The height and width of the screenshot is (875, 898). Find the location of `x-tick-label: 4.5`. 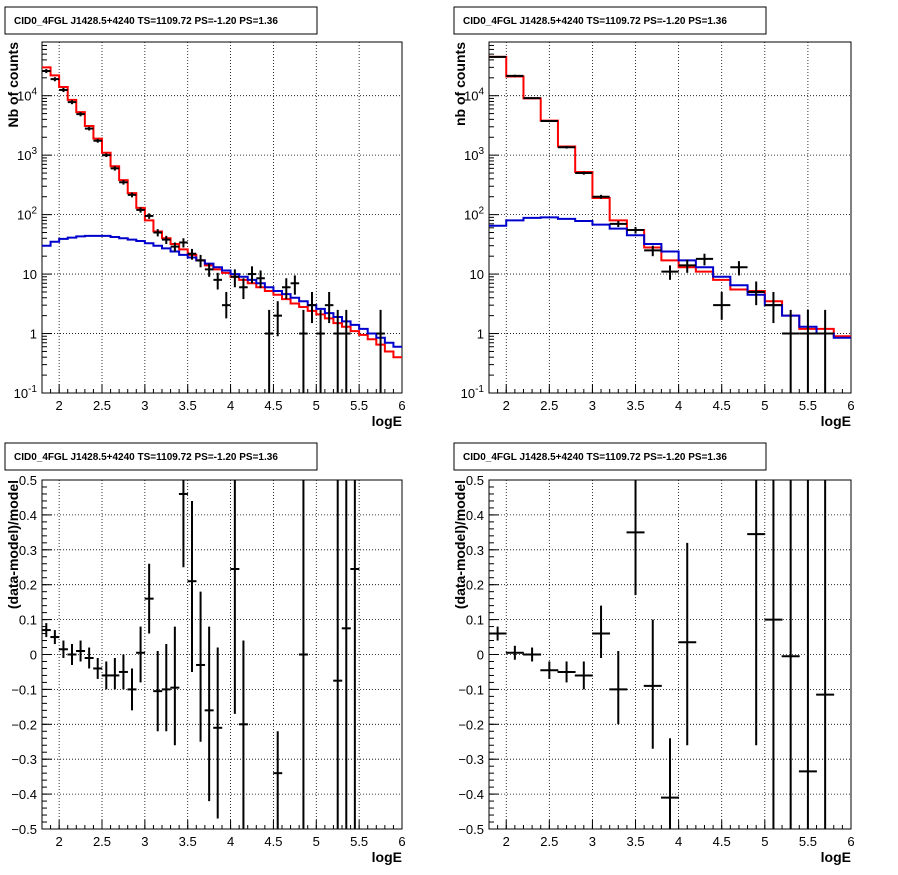

x-tick-label: 4.5 is located at coordinates (722, 405).